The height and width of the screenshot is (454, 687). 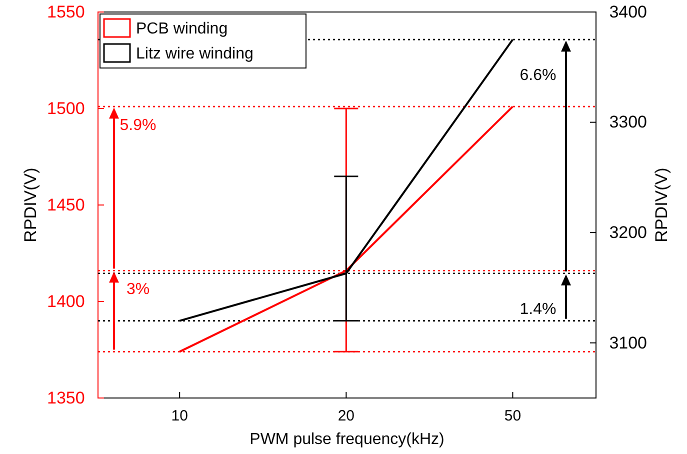 What do you see at coordinates (138, 289) in the screenshot?
I see `annotation: 3%` at bounding box center [138, 289].